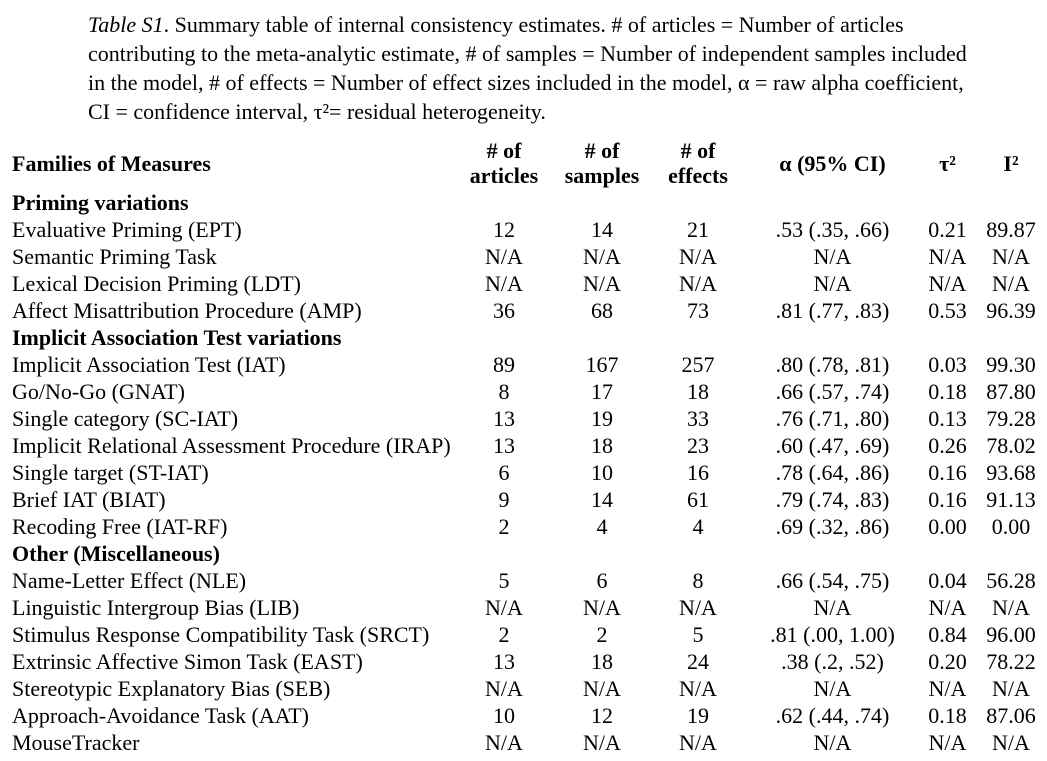 This screenshot has width=1047, height=761. What do you see at coordinates (504, 418) in the screenshot?
I see `cell-articles: 13` at bounding box center [504, 418].